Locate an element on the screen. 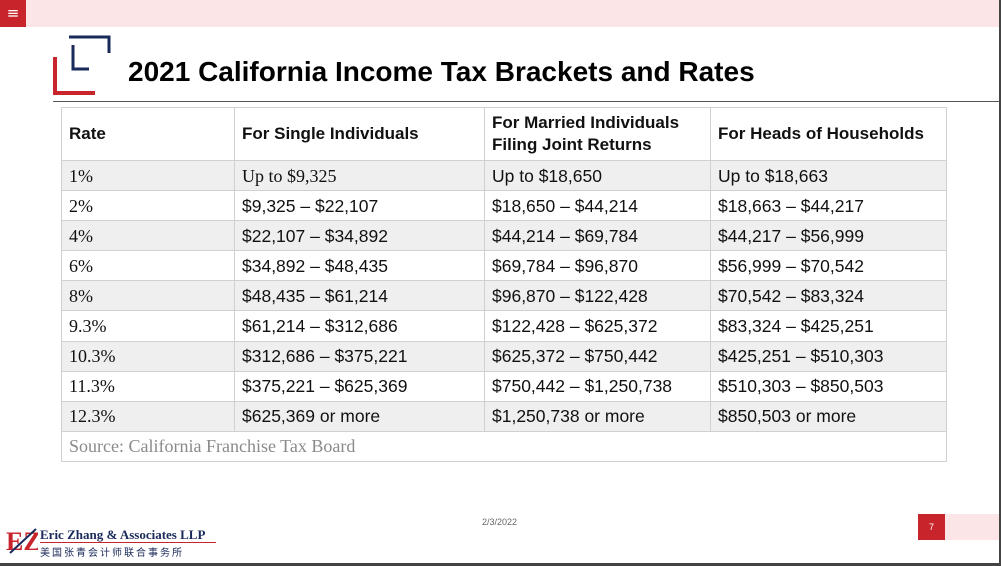 The image size is (1001, 566). rate-cell: 8% is located at coordinates (148, 296).